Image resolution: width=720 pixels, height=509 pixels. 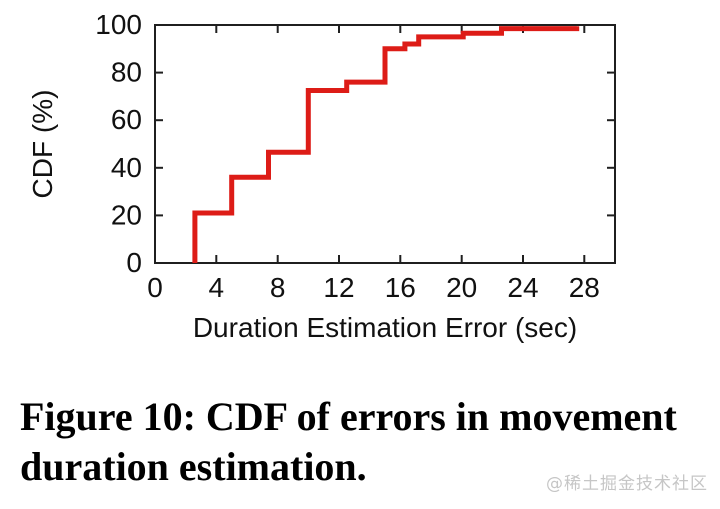 What do you see at coordinates (348, 416) in the screenshot?
I see `caption-line-1: Figure 10: CDF of errors in movement` at bounding box center [348, 416].